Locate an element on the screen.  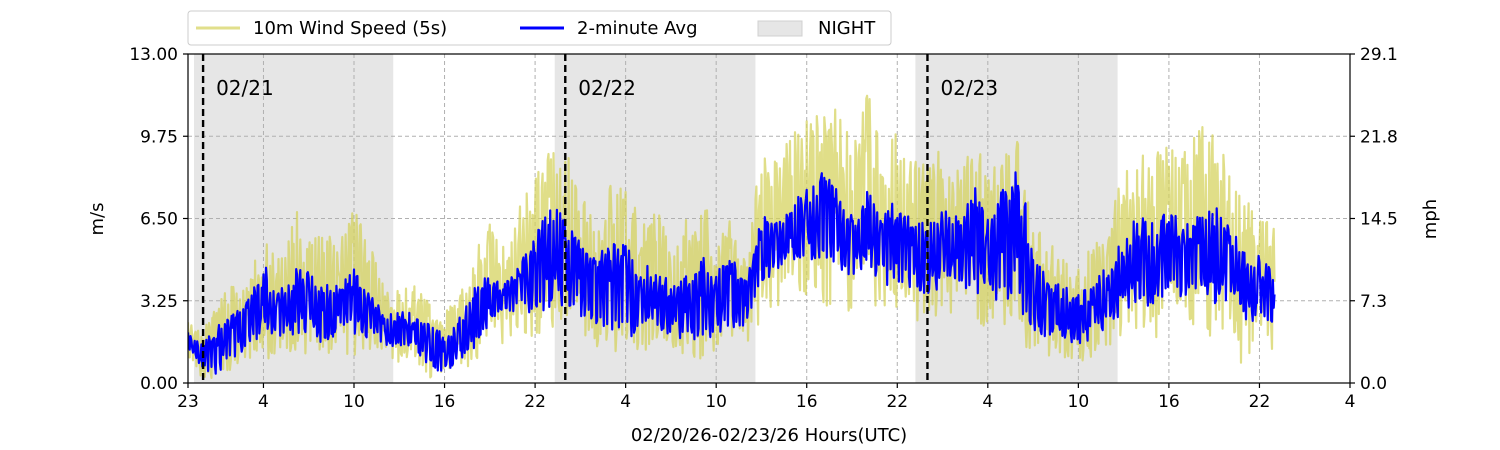
legend-label-night: NIGHT is located at coordinates (847, 28).